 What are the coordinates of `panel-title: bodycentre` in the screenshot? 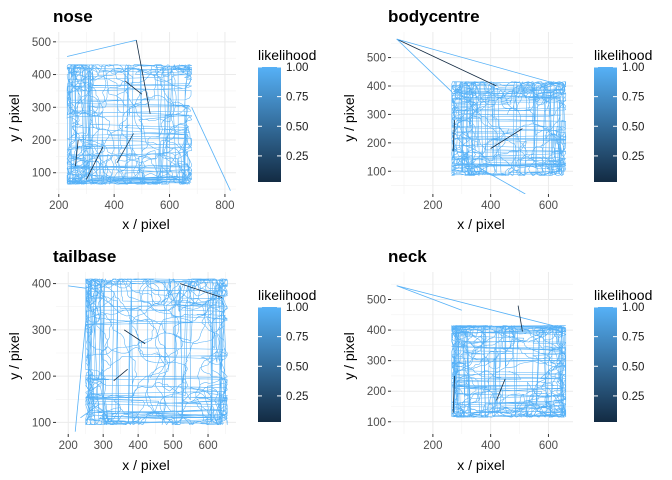 It's located at (434, 16).